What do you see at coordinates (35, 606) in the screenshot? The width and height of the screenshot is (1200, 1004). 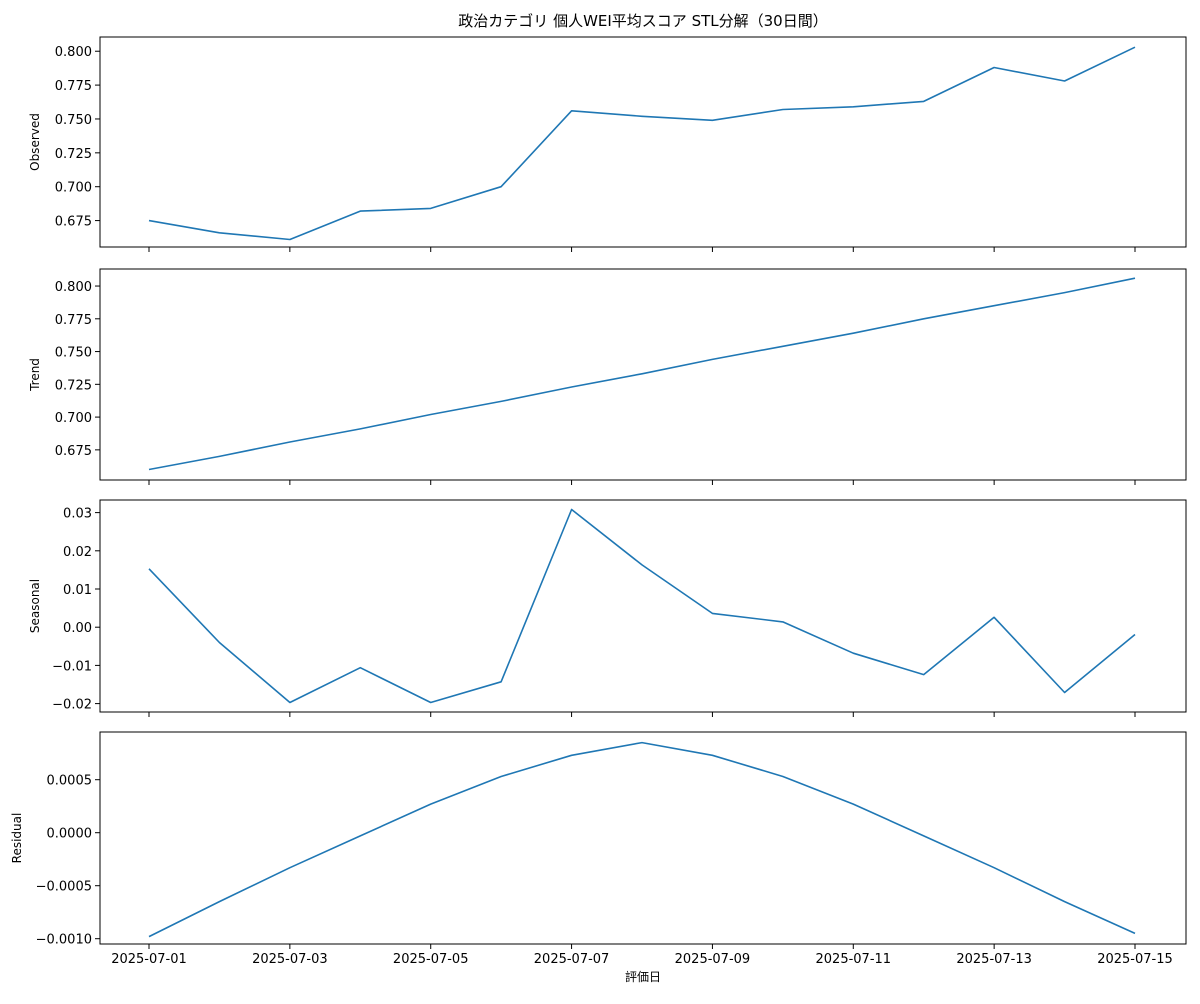 I see `y-axis-label: Seasonal` at bounding box center [35, 606].